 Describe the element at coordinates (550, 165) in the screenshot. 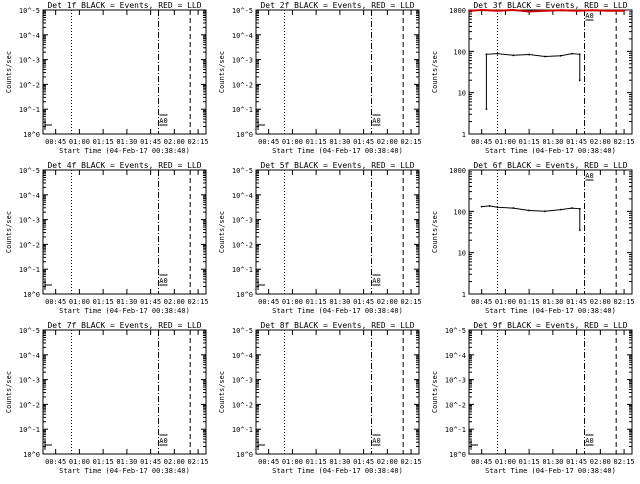

I see `chart-title: Det 6f BLACK = Events, RED = LLD` at that location.